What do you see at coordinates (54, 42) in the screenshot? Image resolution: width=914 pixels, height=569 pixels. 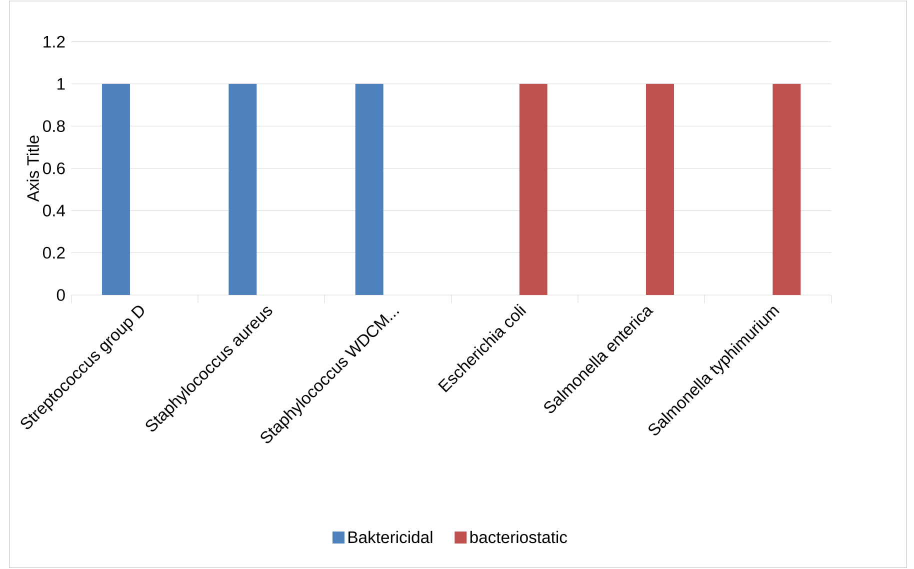 I see `y-tick-label: 1.2` at bounding box center [54, 42].